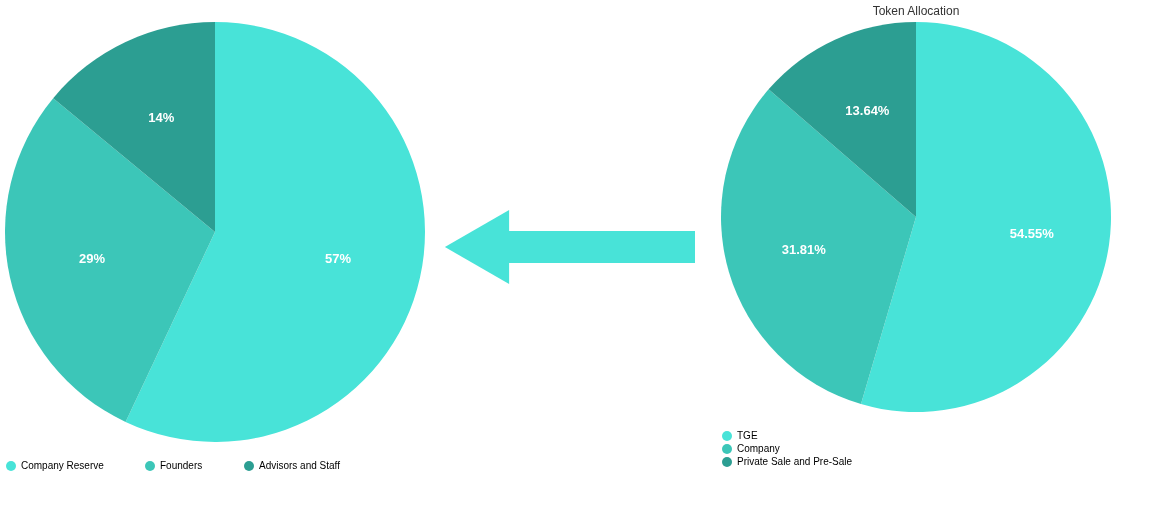  I want to click on data-label: 57%, so click(338, 259).